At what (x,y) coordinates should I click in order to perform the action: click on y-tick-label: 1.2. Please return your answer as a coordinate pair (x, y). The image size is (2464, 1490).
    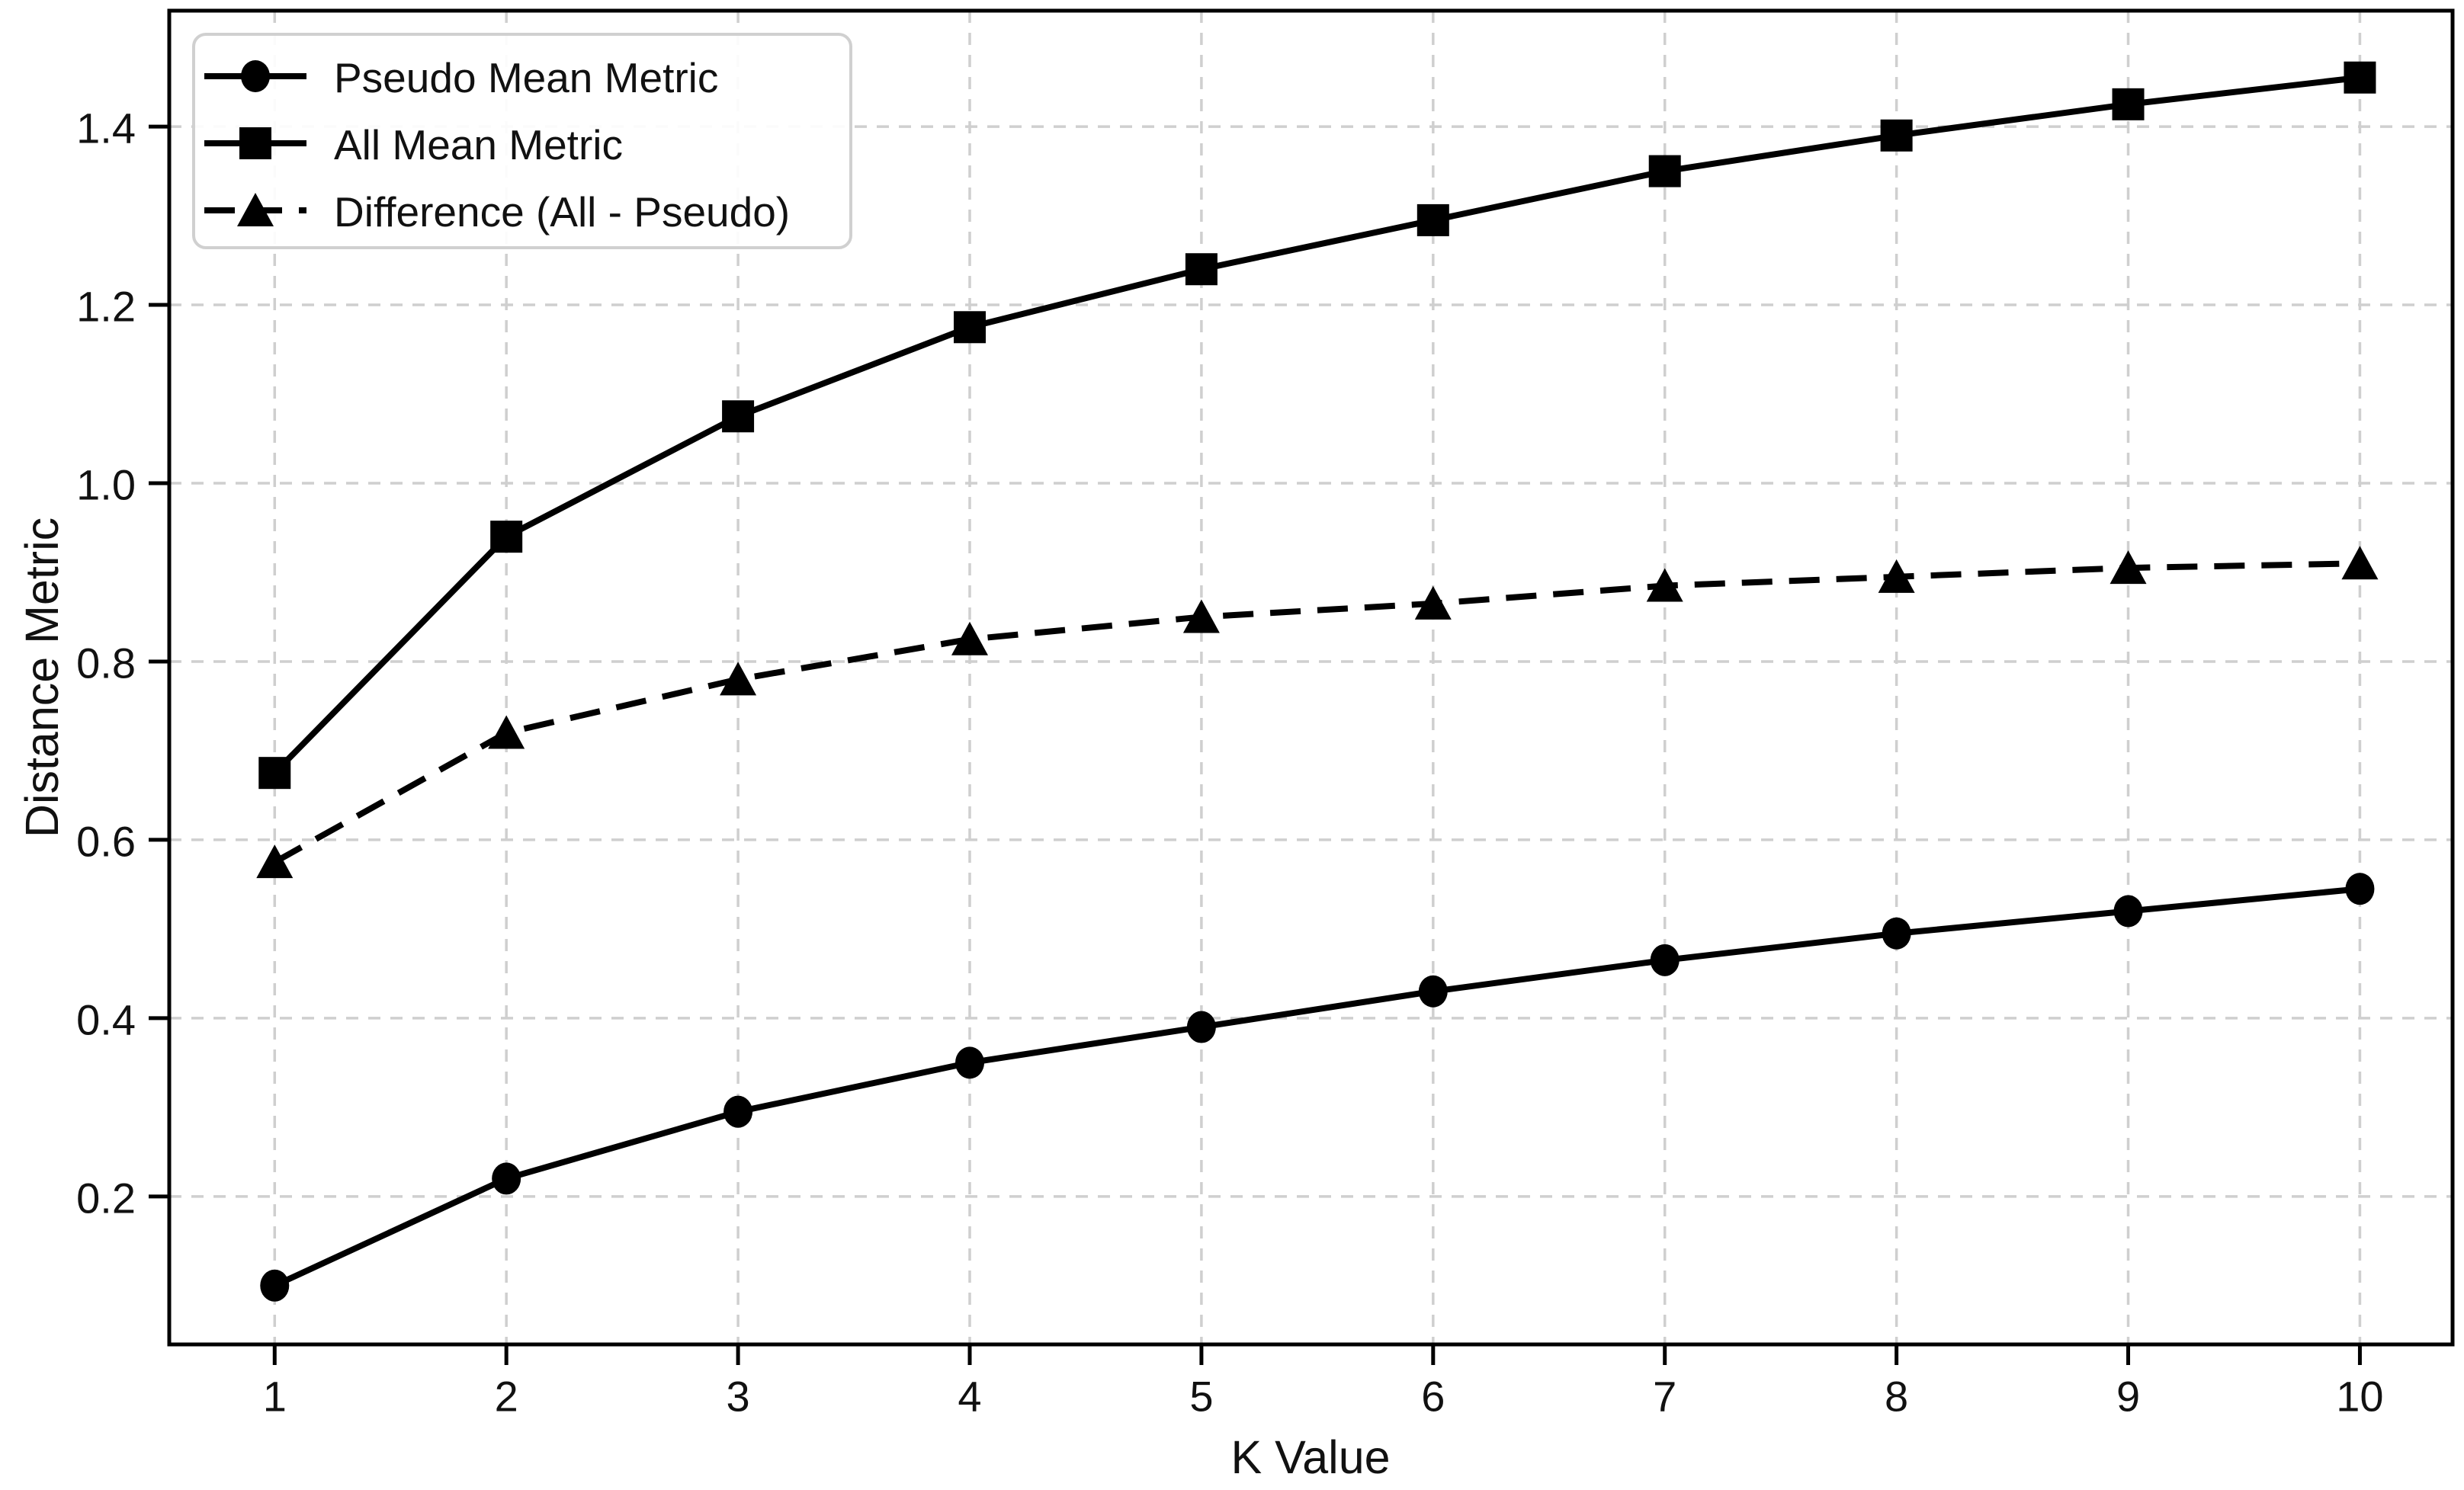
    Looking at the image, I should click on (106, 307).